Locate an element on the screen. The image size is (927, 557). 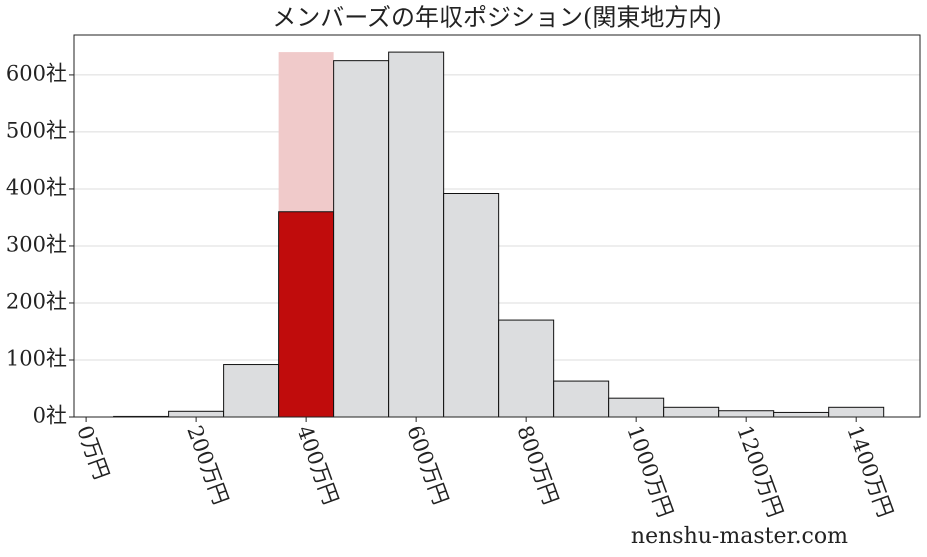
x-tick-label: 400万円 is located at coordinates (317, 464).